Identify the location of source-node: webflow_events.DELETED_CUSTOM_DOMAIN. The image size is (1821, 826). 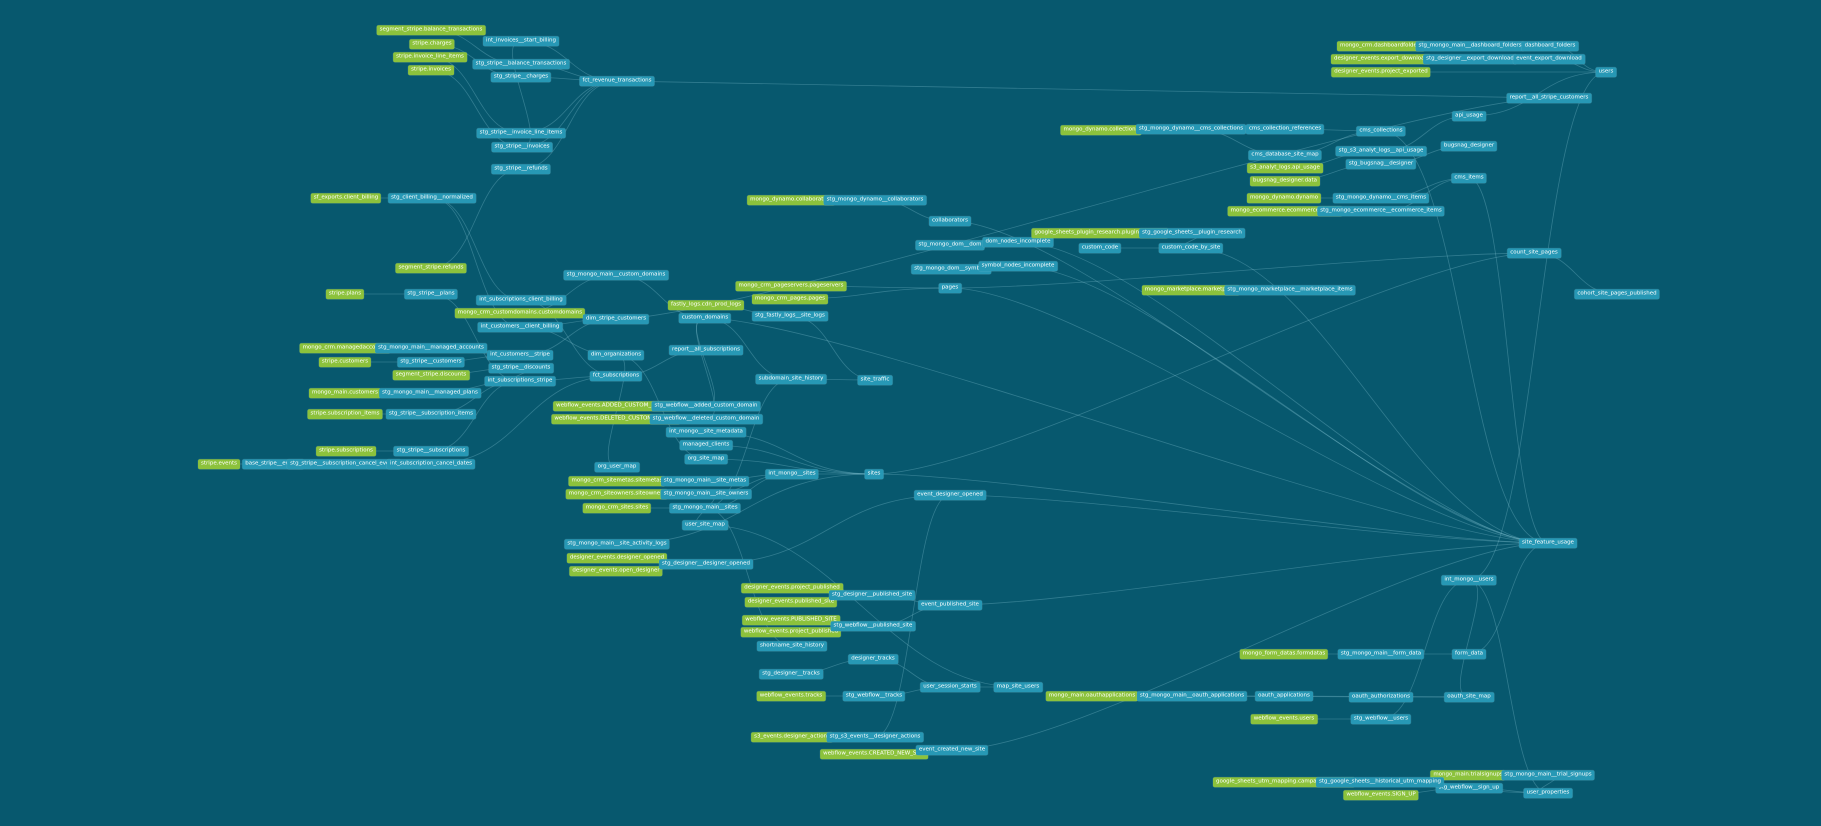
(616, 419).